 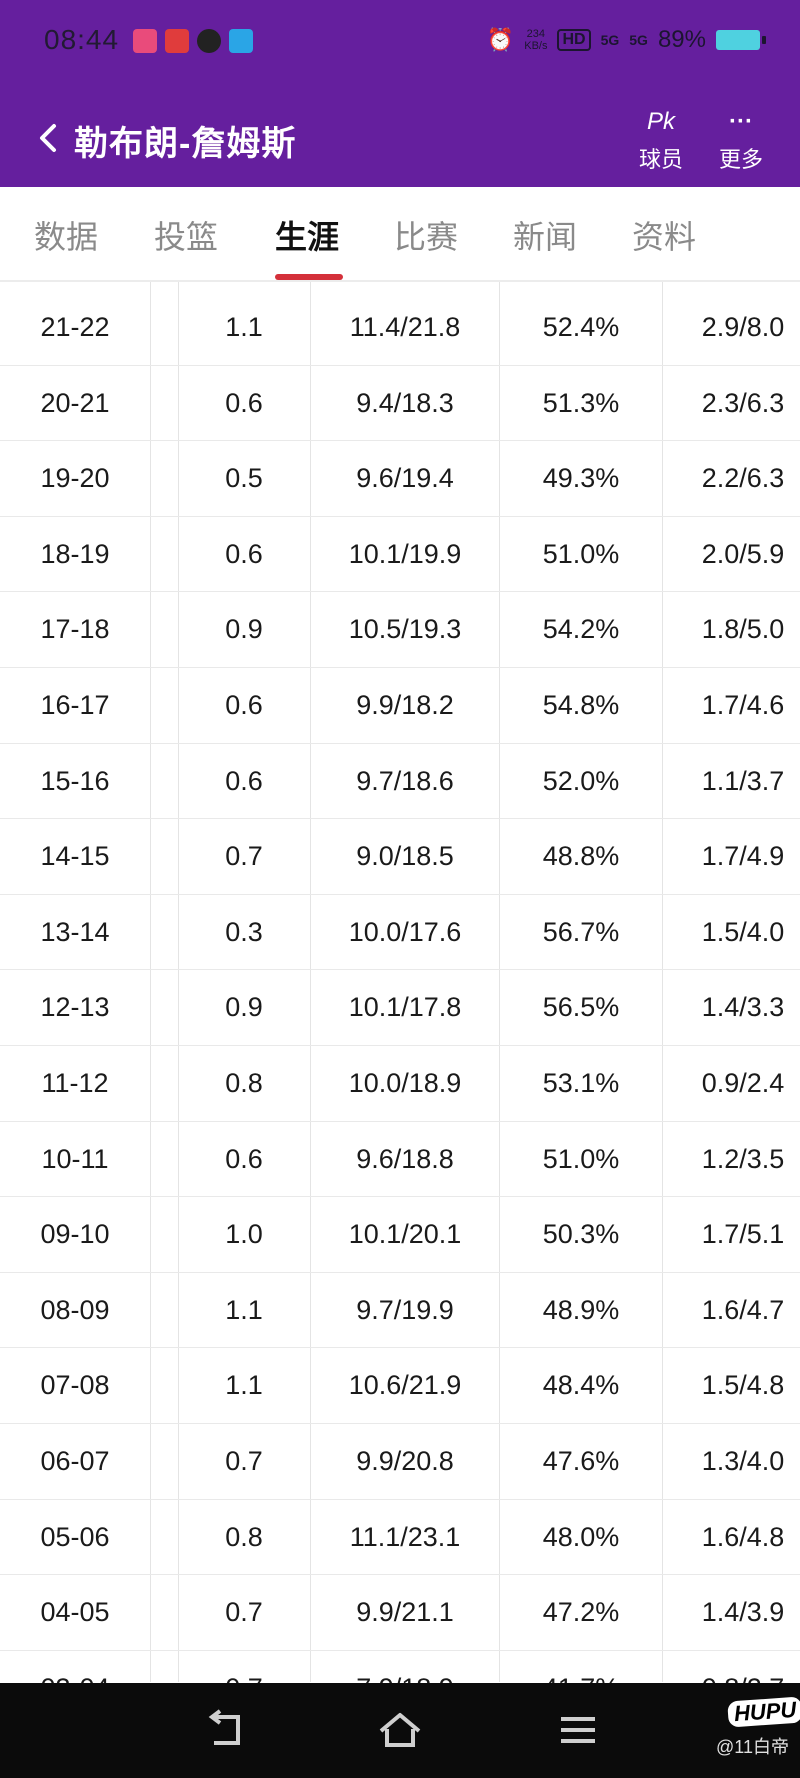 I want to click on fgm-fga-cell: 9.6/19.4, so click(x=405, y=478).